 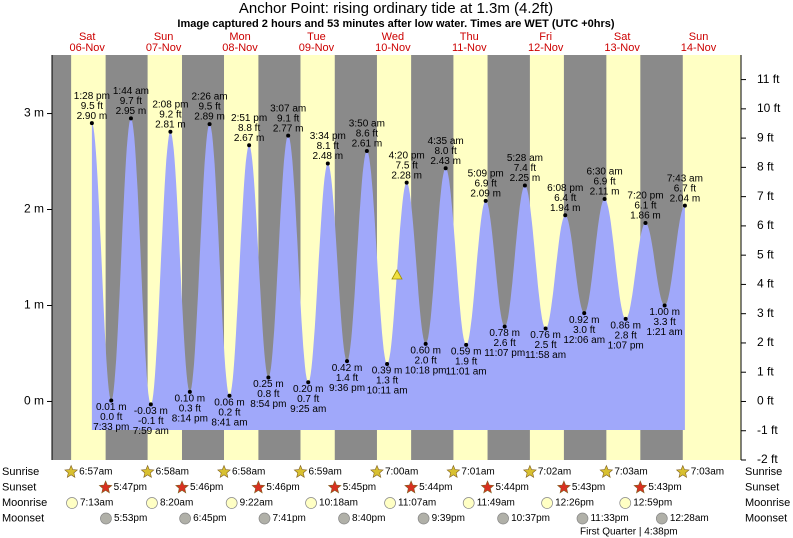 What do you see at coordinates (630, 472) in the screenshot?
I see `event-time: 7:03am` at bounding box center [630, 472].